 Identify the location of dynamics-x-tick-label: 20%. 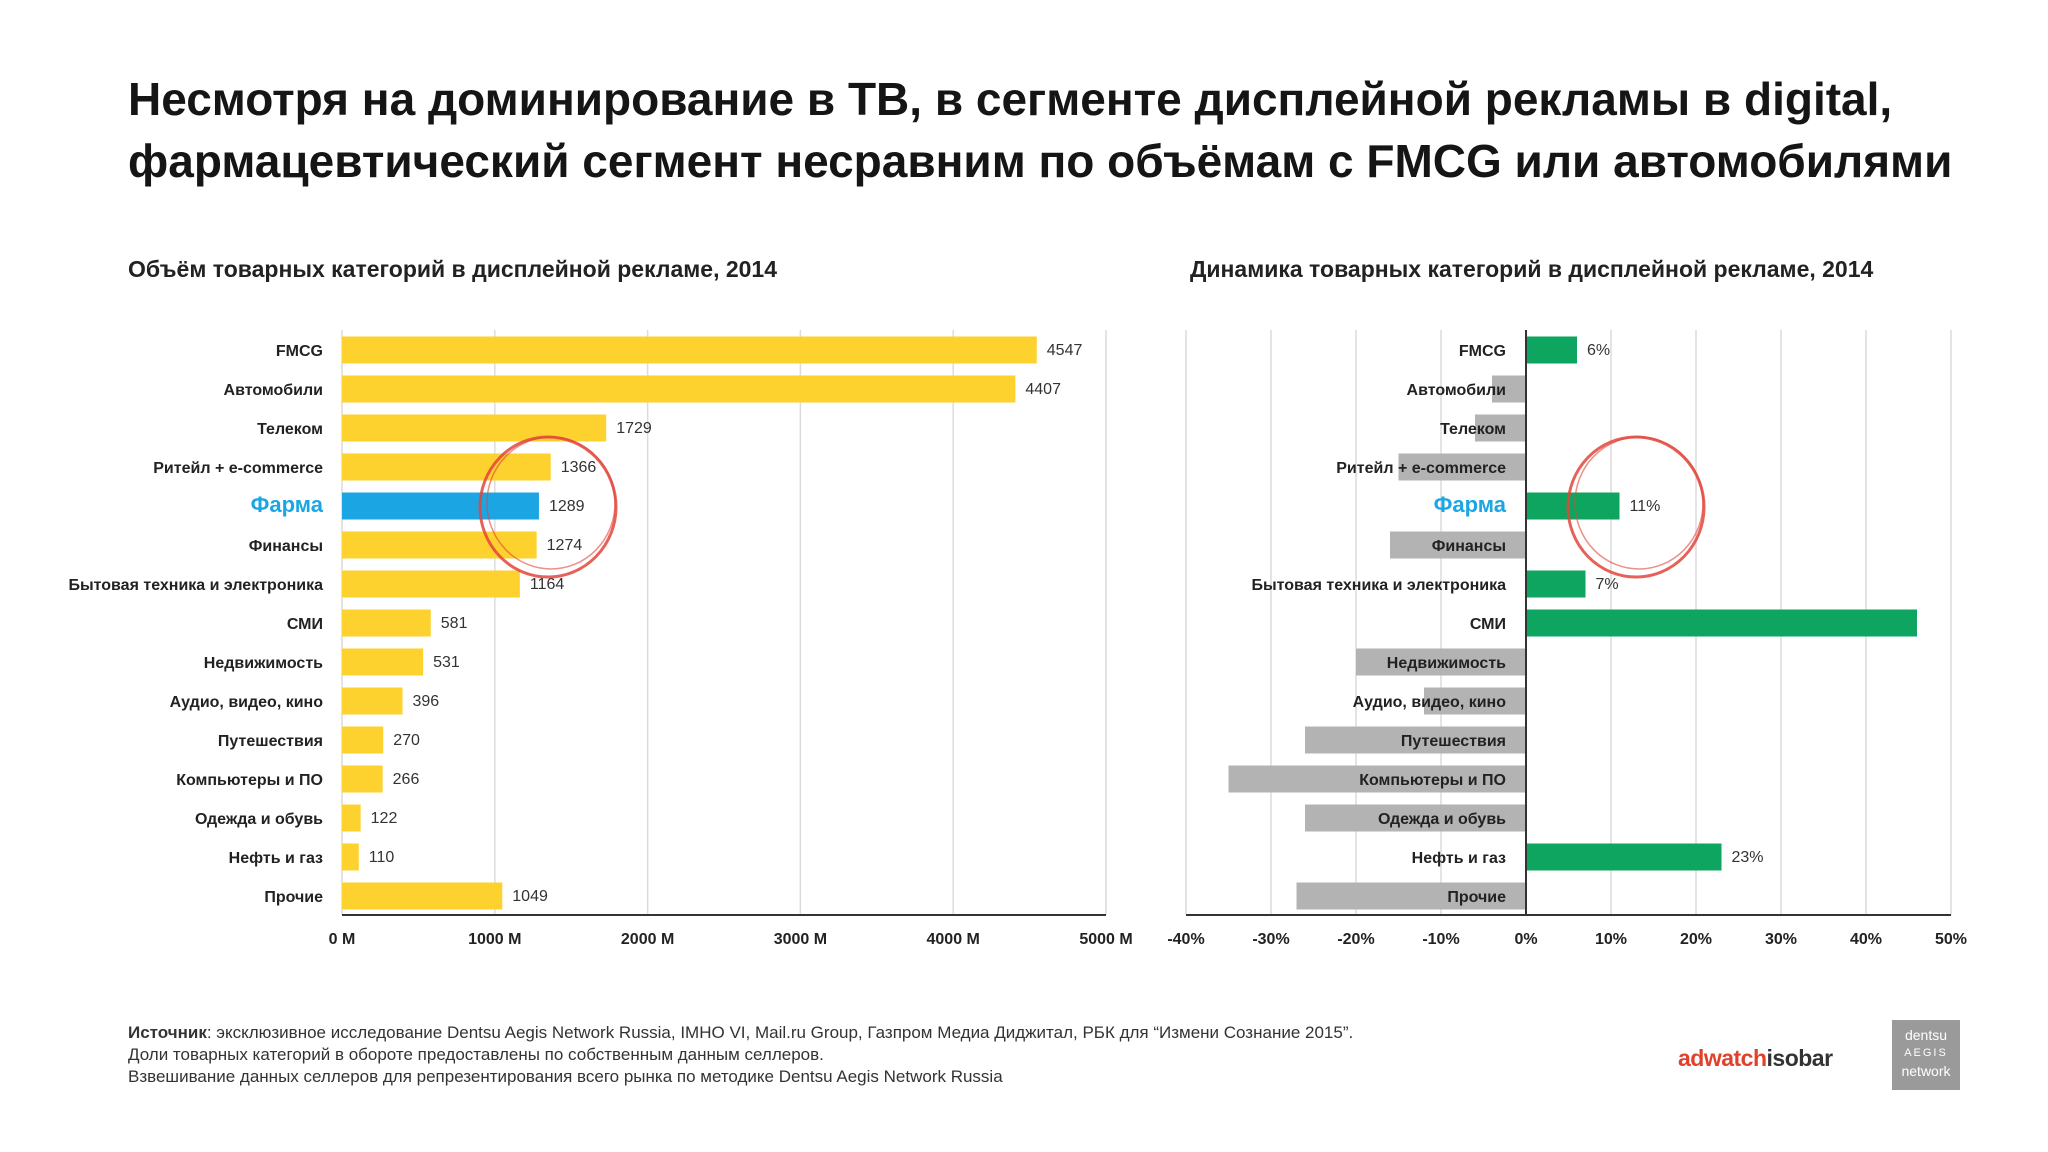
(1696, 939).